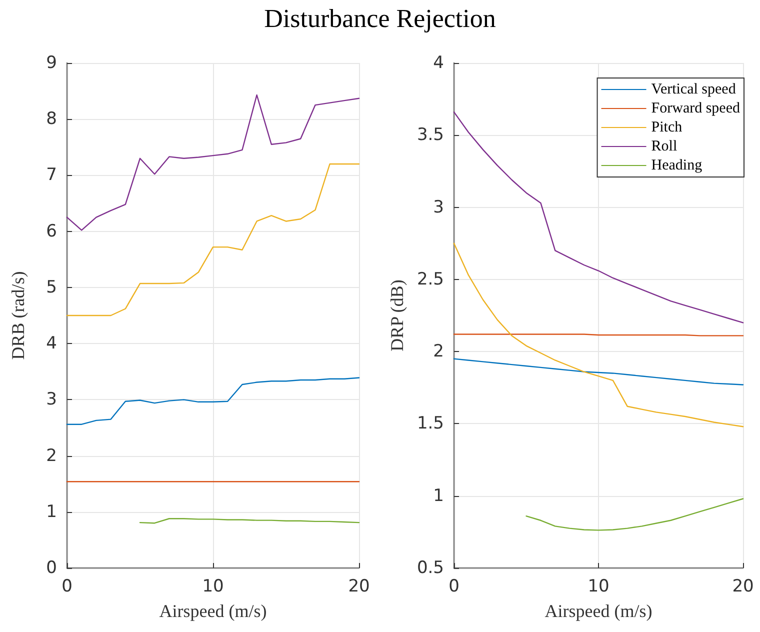 The image size is (760, 632). I want to click on y-tick-label: 3.5, so click(430, 135).